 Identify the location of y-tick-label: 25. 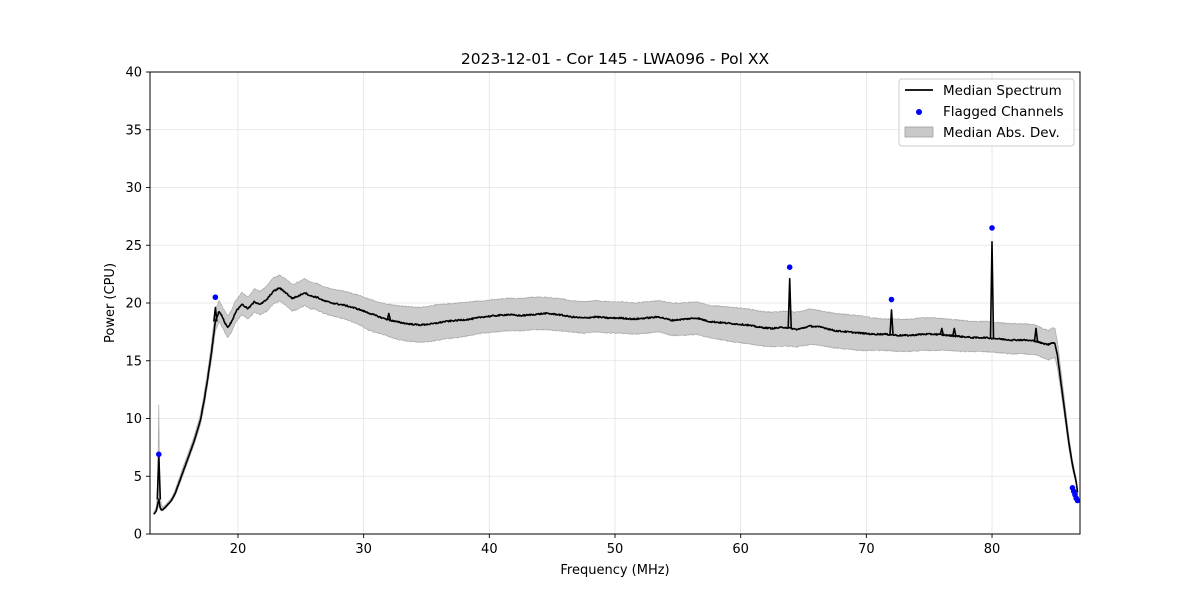
(133, 246).